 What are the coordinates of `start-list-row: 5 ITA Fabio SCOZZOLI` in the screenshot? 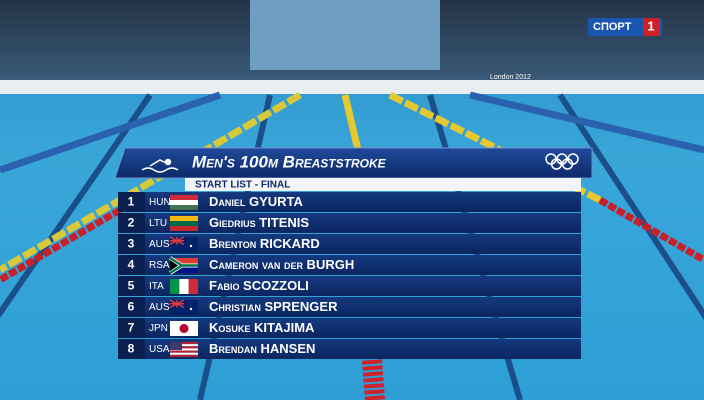 It's located at (349, 286).